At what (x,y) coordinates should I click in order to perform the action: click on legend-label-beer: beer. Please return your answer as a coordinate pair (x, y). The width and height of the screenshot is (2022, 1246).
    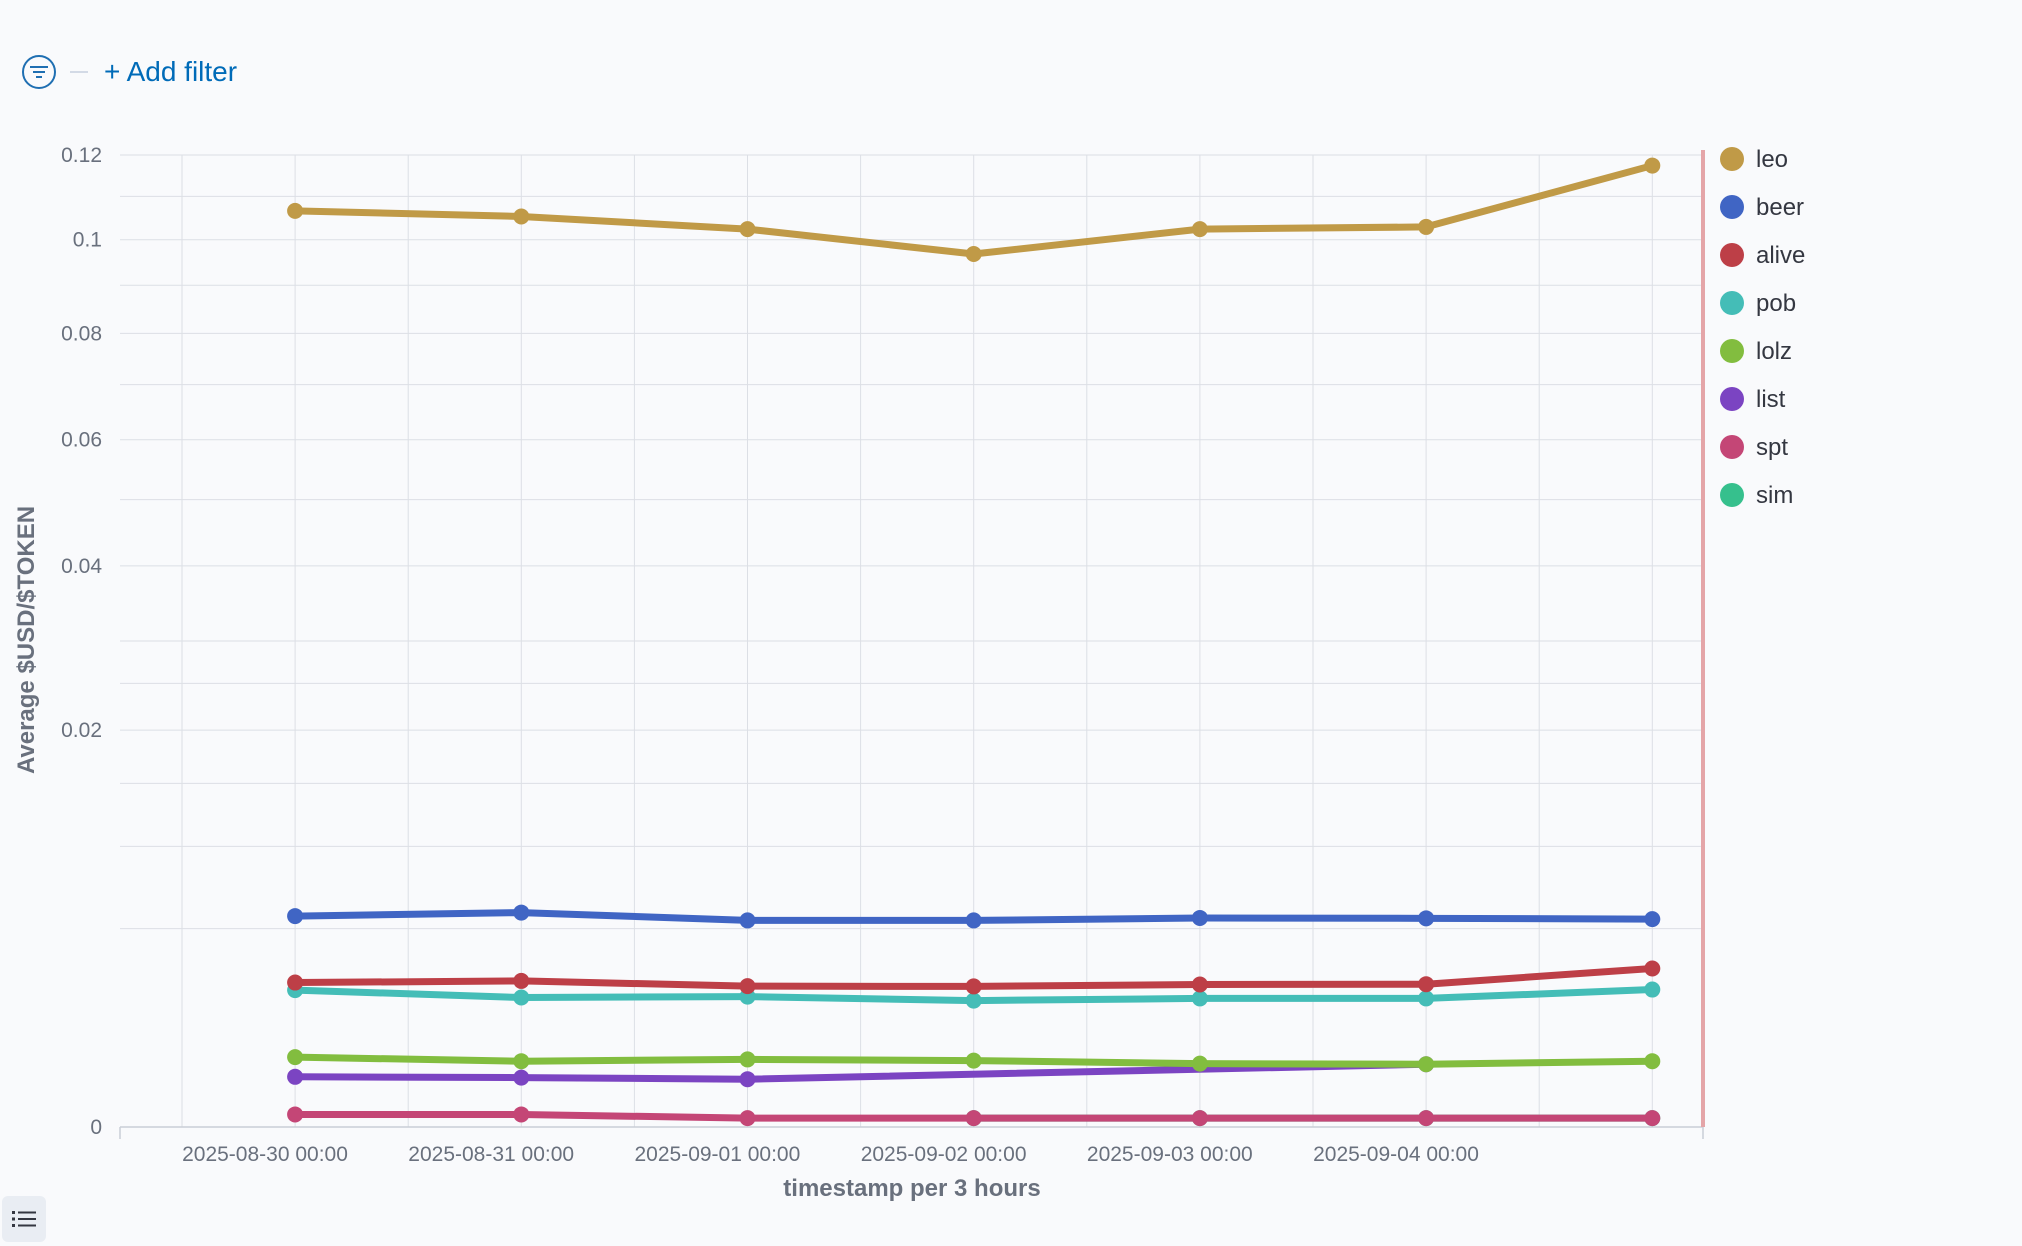
    Looking at the image, I should click on (1780, 207).